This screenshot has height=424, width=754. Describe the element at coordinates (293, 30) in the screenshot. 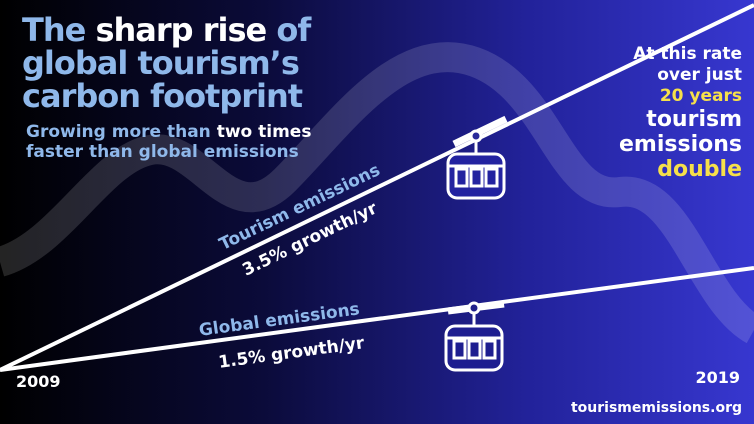

I see `title-part: of` at that location.